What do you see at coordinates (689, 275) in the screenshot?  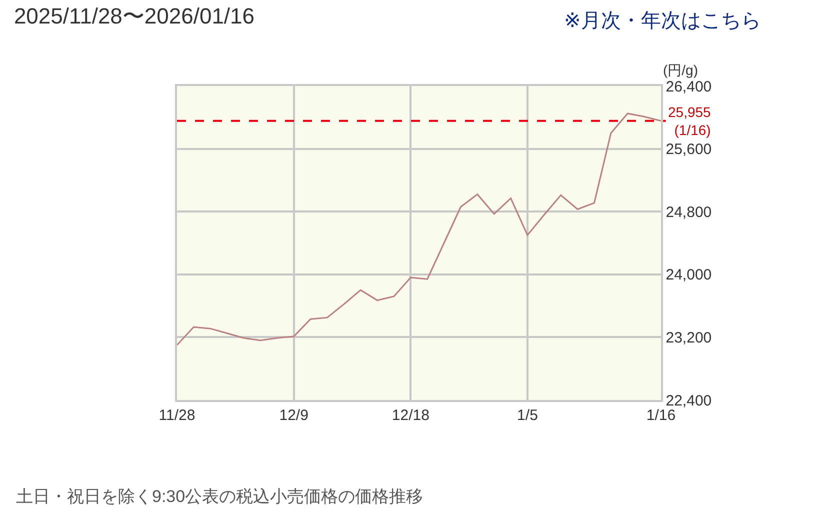 I see `y-tick-label: 24,000` at bounding box center [689, 275].